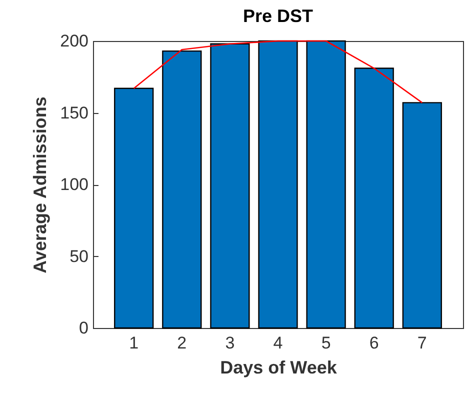 Image resolution: width=468 pixels, height=410 pixels. Describe the element at coordinates (74, 41) in the screenshot. I see `y-tick-label: 200` at that location.